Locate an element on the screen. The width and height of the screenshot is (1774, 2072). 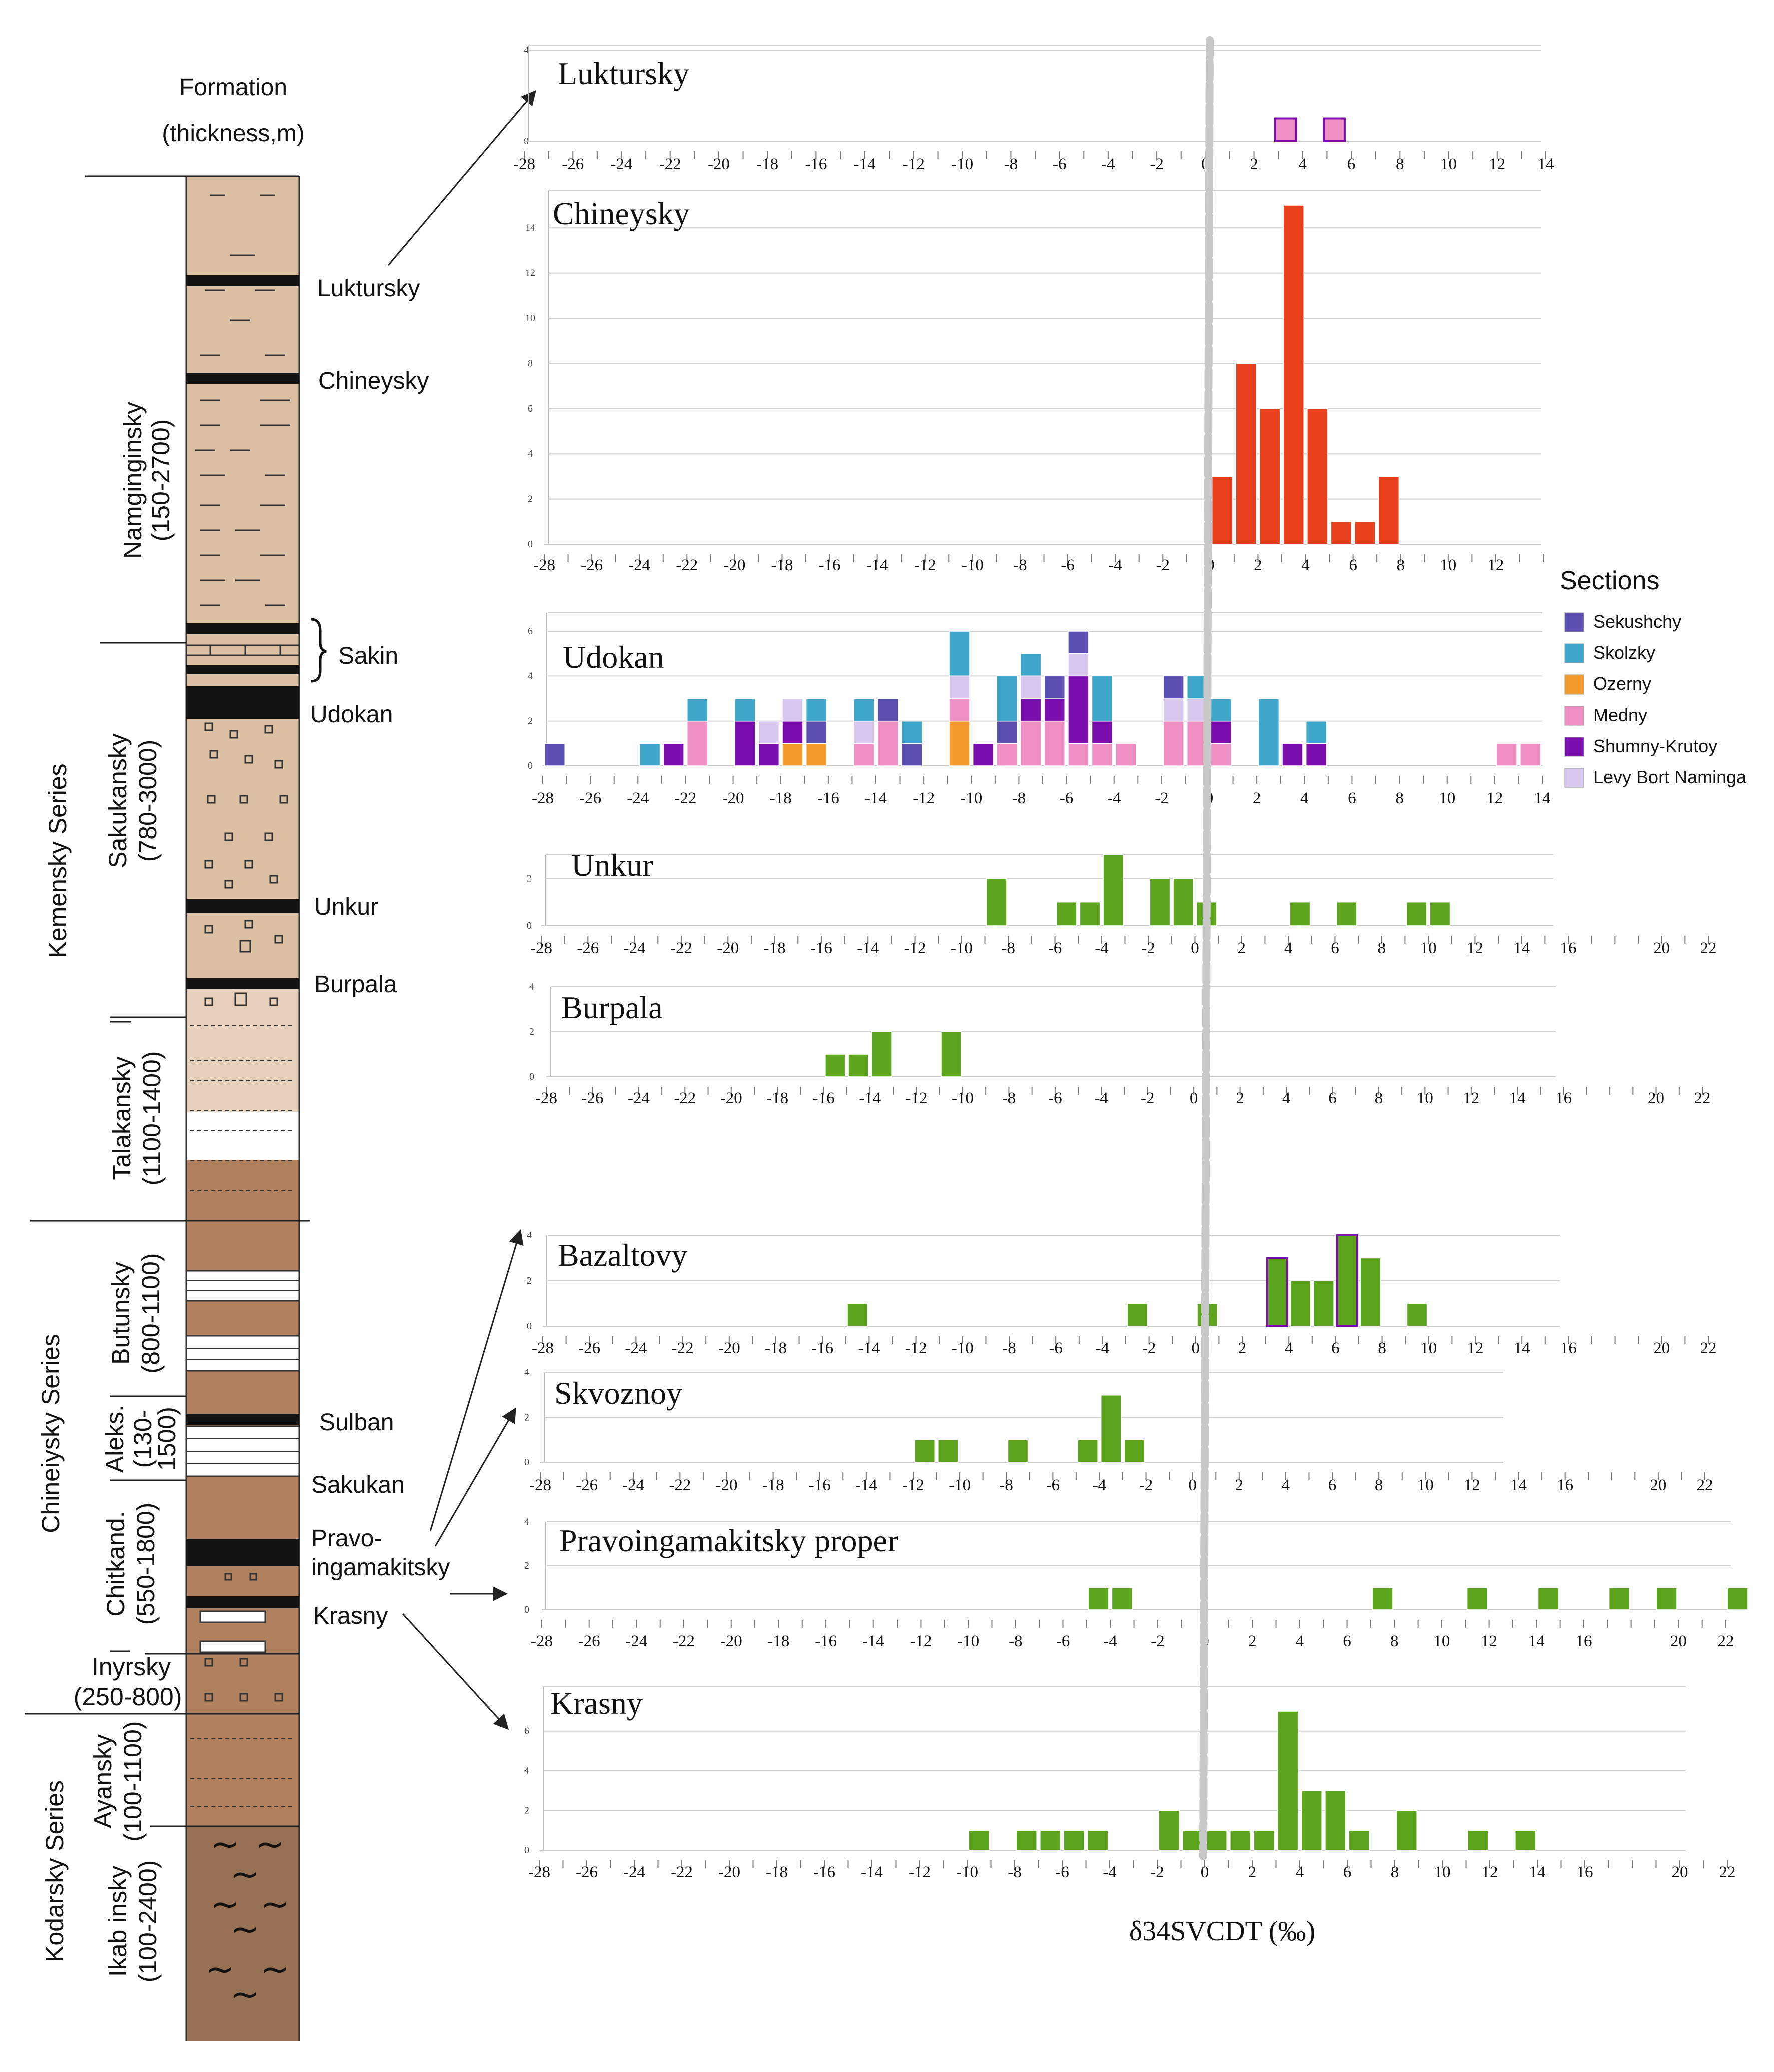
x-tick-label: -24 is located at coordinates (639, 565).